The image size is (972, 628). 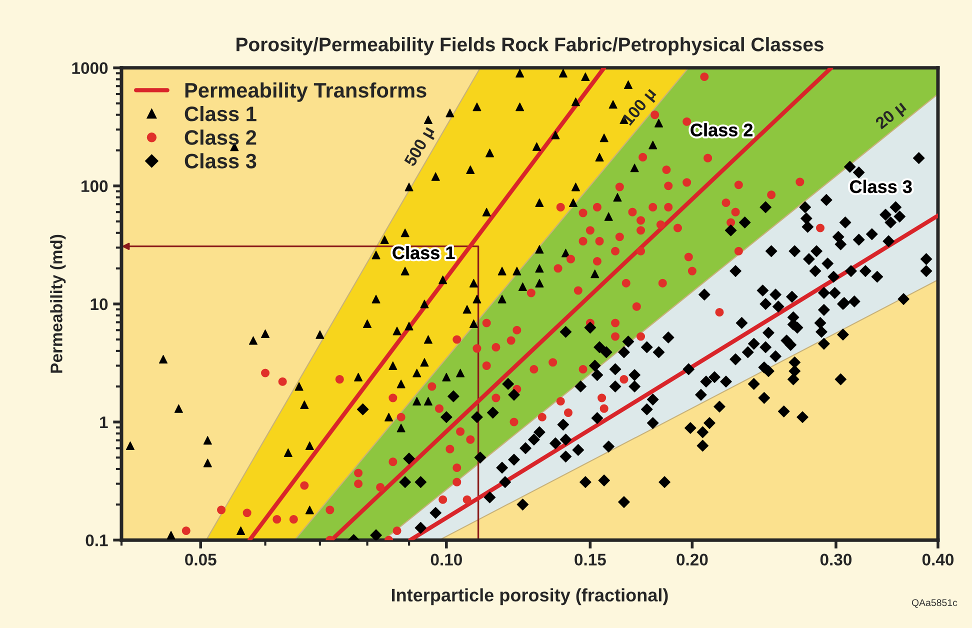 I want to click on annotation: Class 3, so click(x=881, y=187).